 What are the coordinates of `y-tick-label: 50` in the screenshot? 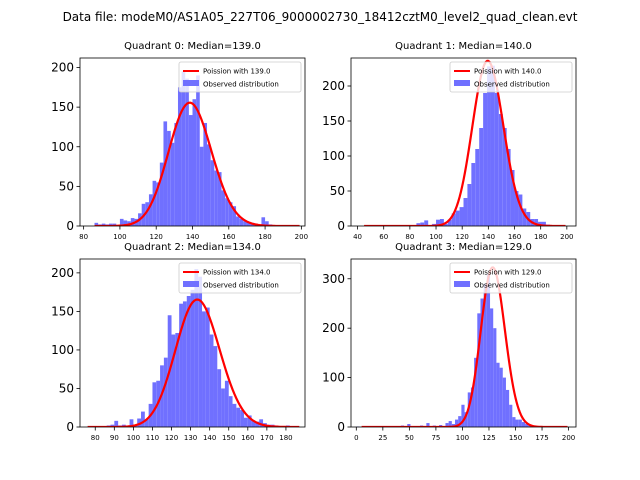 It's located at (337, 191).